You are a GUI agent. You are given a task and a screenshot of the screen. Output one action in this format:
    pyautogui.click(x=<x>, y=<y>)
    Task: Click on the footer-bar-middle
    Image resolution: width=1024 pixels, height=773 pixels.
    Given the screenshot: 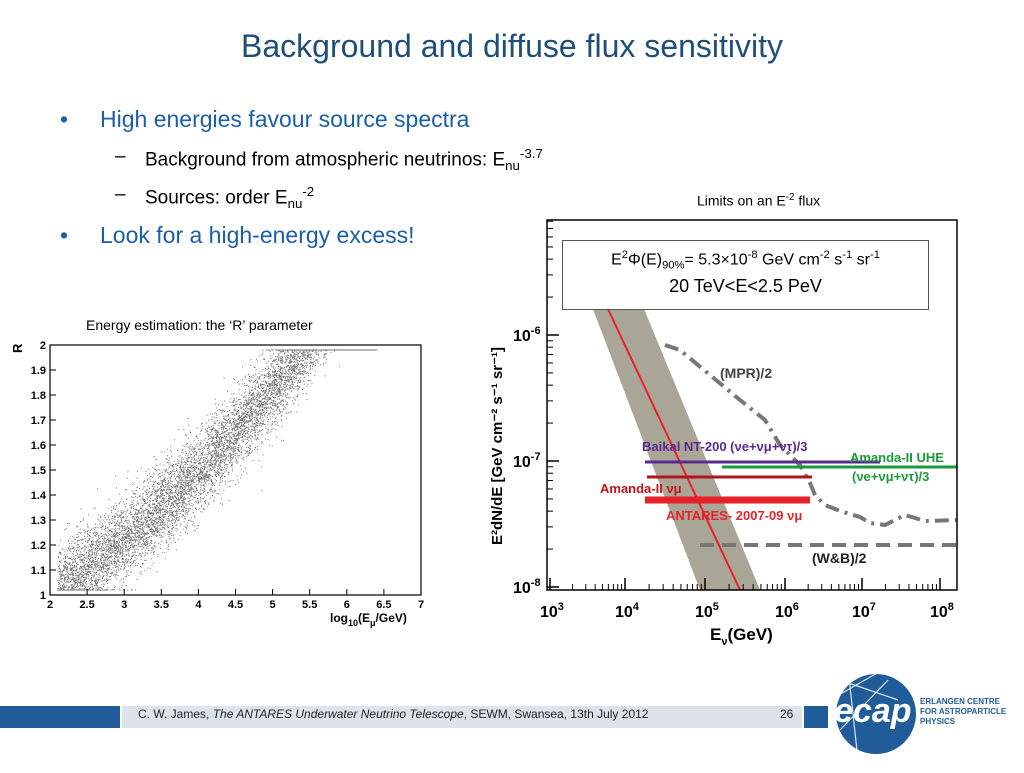 What is the action you would take?
    pyautogui.click(x=462, y=717)
    